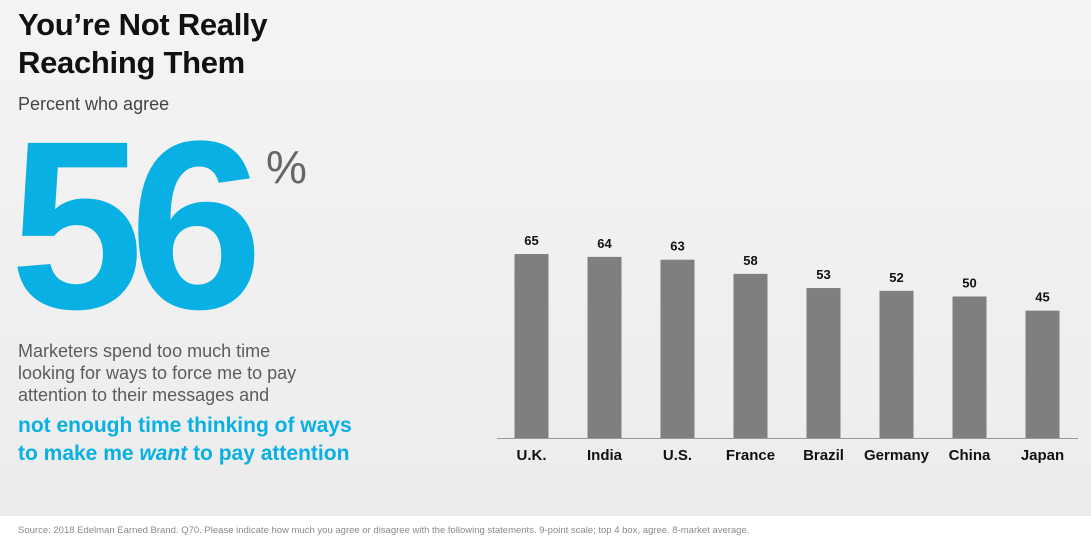 The image size is (1091, 545). What do you see at coordinates (896, 277) in the screenshot?
I see `bar-value-label: 52` at bounding box center [896, 277].